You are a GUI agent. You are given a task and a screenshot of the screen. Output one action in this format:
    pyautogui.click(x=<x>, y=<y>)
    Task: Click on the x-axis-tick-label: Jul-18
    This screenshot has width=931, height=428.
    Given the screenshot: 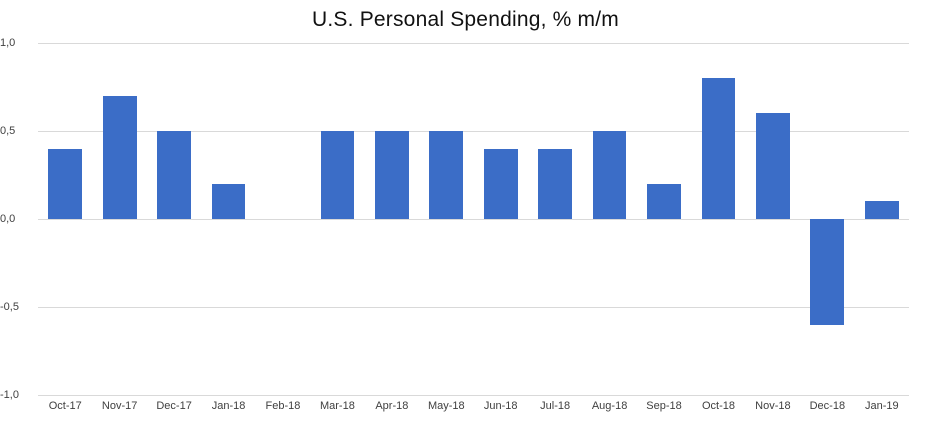 What is the action you would take?
    pyautogui.click(x=555, y=406)
    